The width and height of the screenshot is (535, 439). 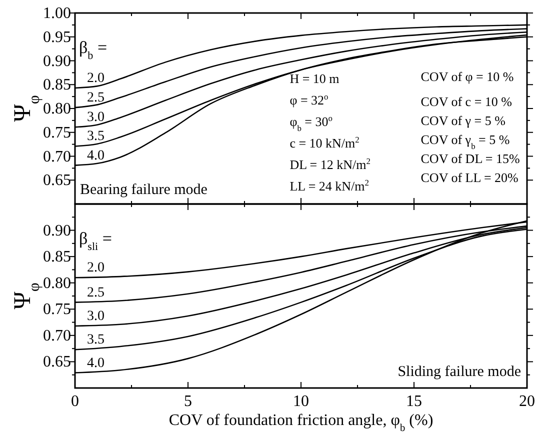 I want to click on annotation: Sliding failure mode, so click(x=460, y=372).